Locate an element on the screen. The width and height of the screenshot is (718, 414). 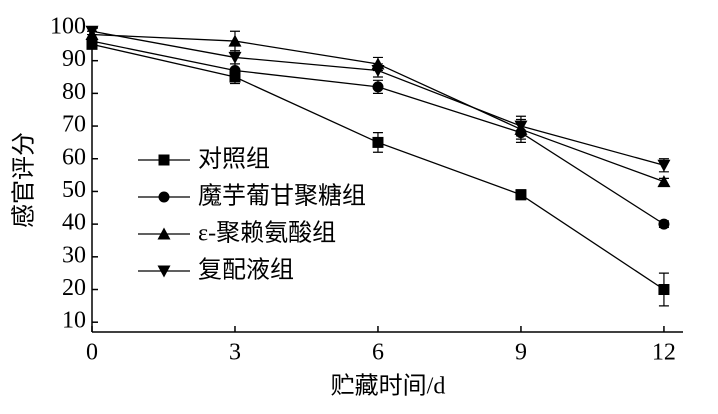
legend-label: 对照组 is located at coordinates (234, 159).